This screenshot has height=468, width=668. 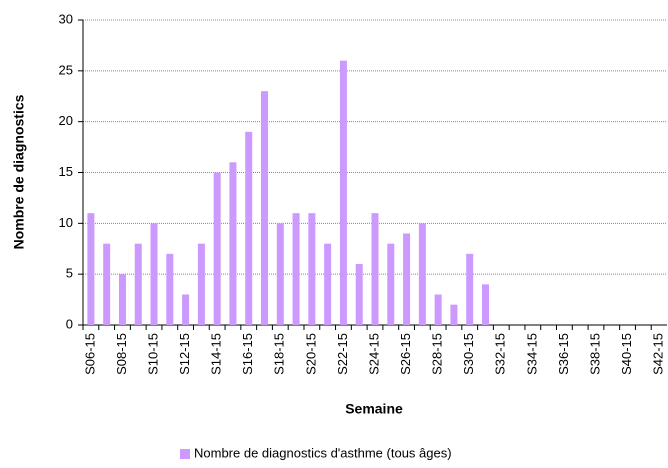 I want to click on x-tick-label: S26-15, so click(x=405, y=354).